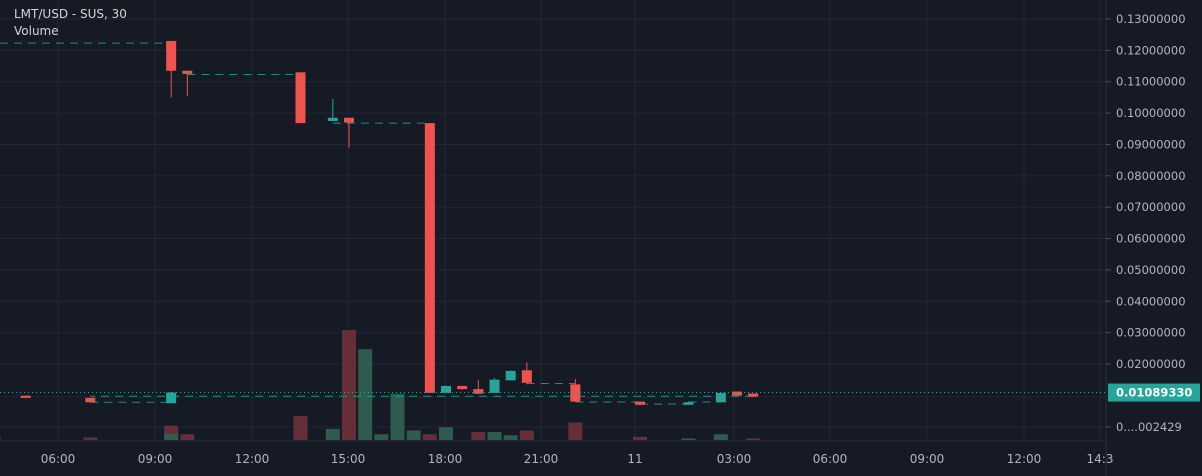 Image resolution: width=1202 pixels, height=476 pixels. I want to click on volume-axis-label: 0....002429, so click(1149, 427).